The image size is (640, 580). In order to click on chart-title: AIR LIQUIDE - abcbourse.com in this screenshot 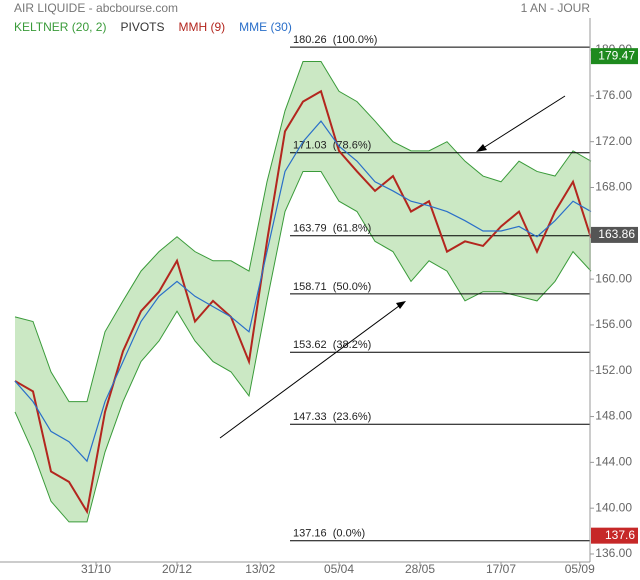, I will do `click(96, 8)`.